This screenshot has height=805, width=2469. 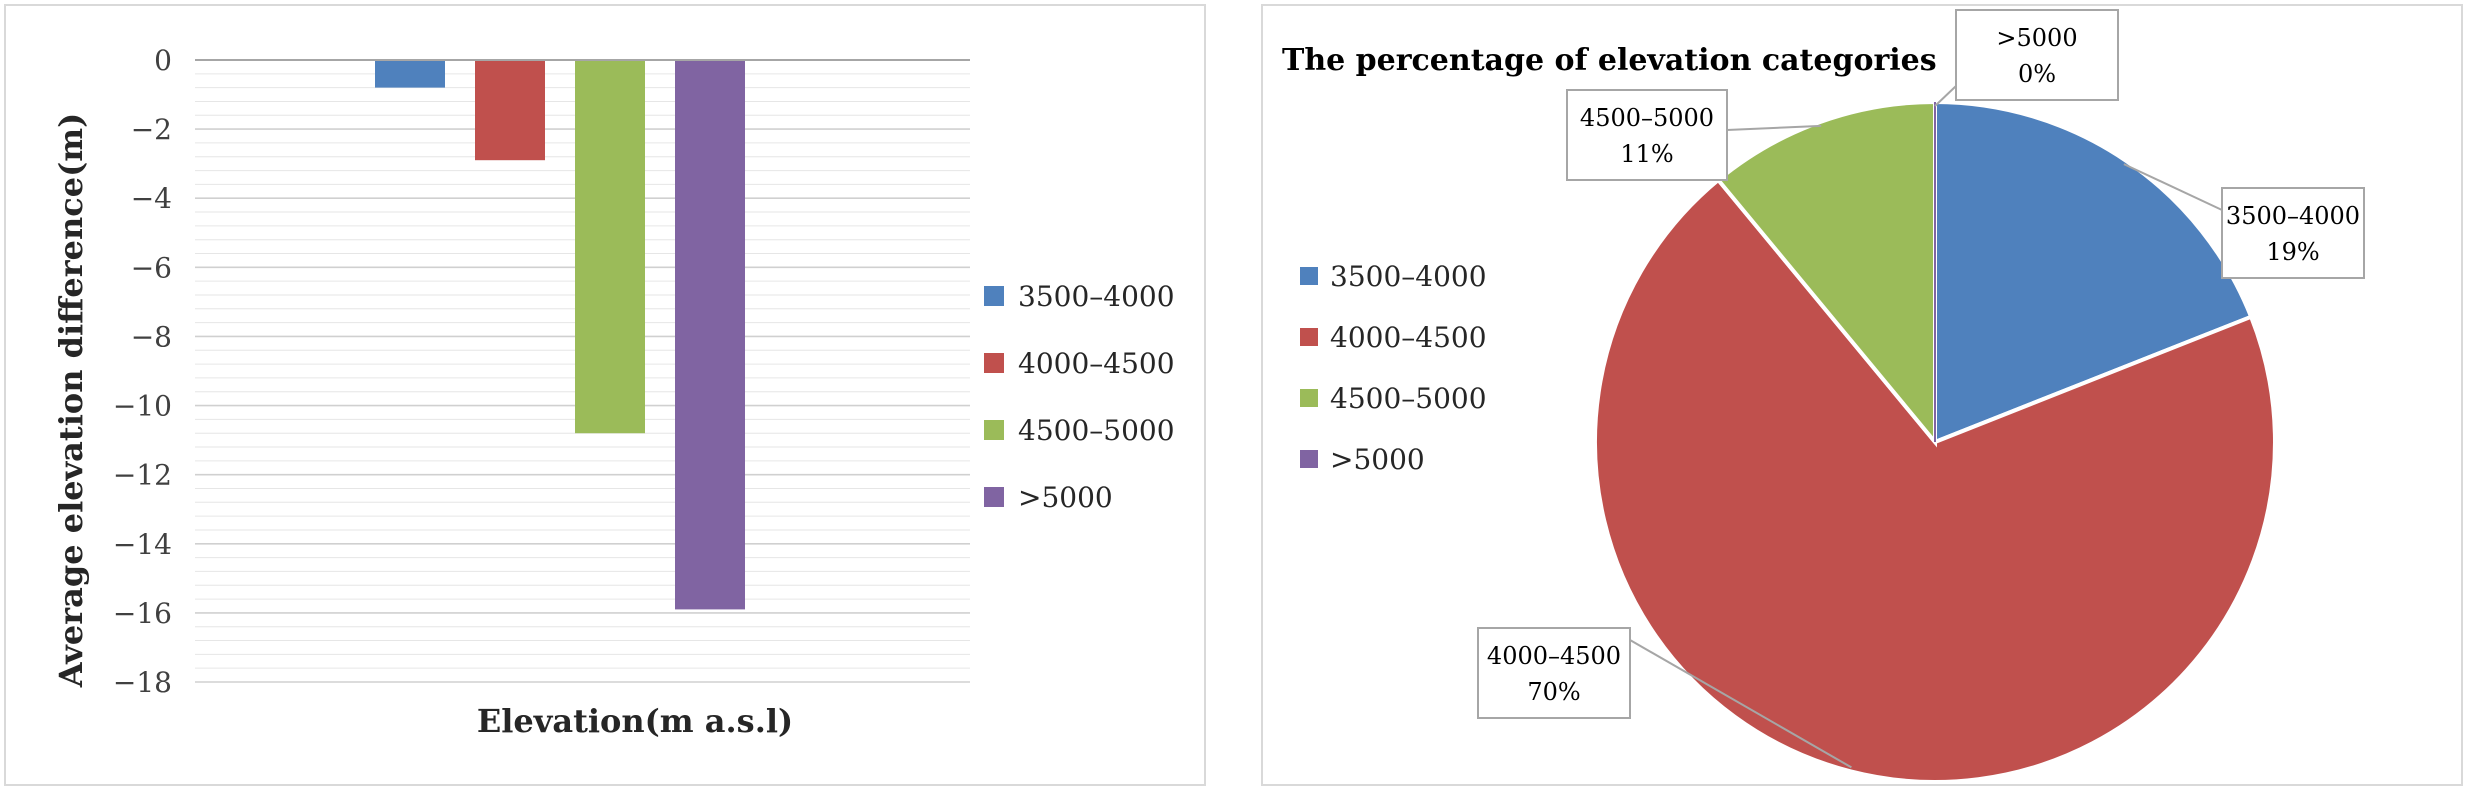 What do you see at coordinates (1096, 363) in the screenshot?
I see `bar-legend-label: 4000–4500` at bounding box center [1096, 363].